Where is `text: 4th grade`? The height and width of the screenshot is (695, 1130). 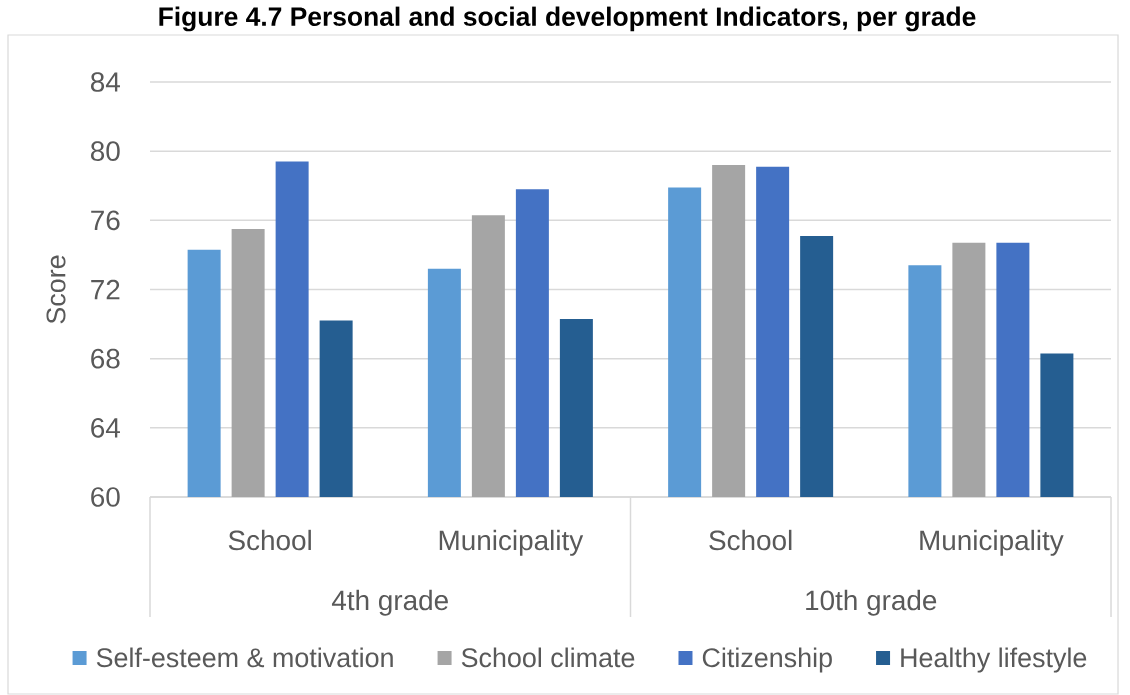
text: 4th grade is located at coordinates (389, 602).